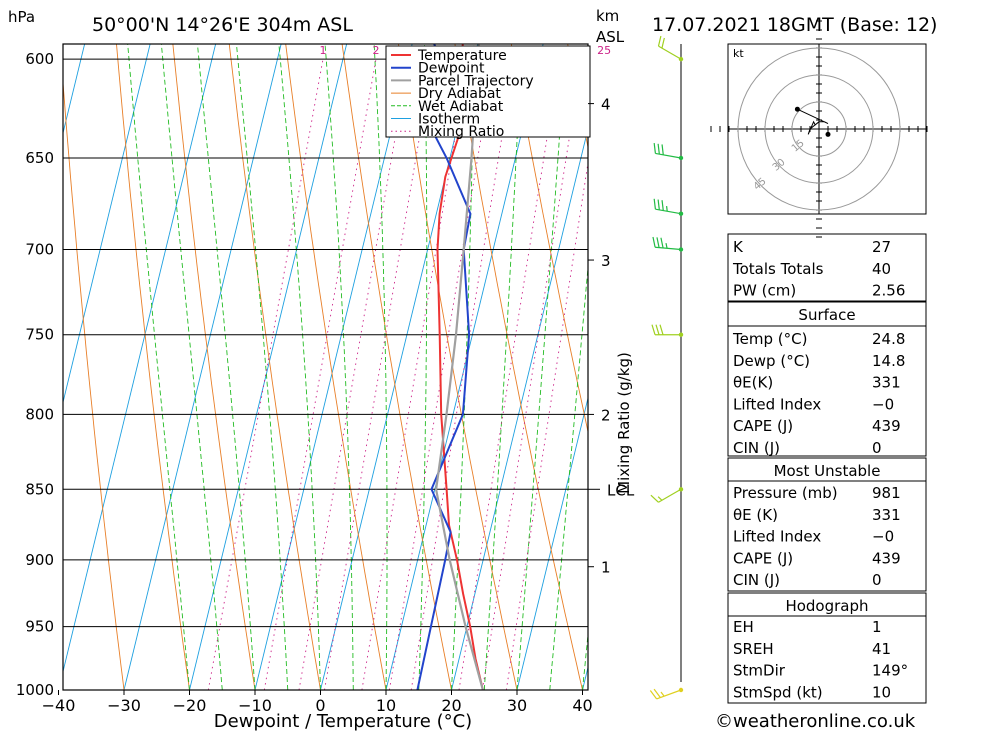 The width and height of the screenshot is (1000, 733). I want to click on datetime-title: 17.07.2021 18GMT (Base: 12), so click(794, 25).